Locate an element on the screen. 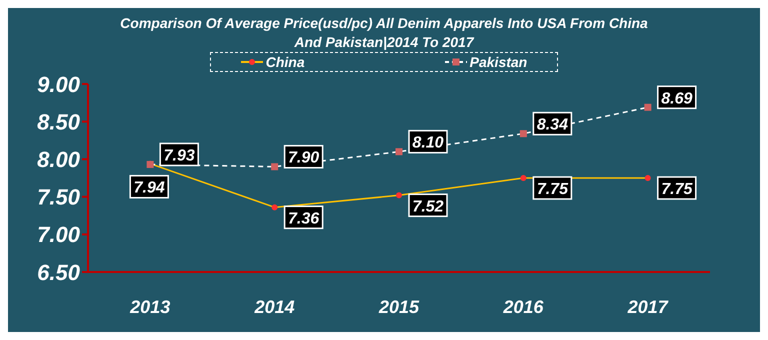 The width and height of the screenshot is (768, 340). x-tick-label: 2016 is located at coordinates (523, 306).